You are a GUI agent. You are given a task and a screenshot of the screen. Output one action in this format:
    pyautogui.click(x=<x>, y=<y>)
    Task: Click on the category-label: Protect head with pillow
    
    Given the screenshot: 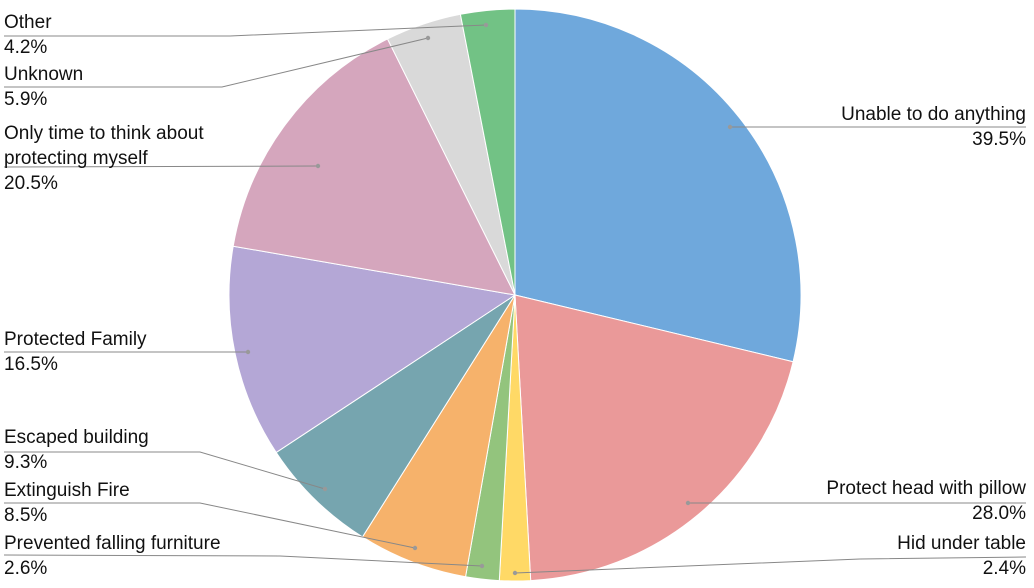 What is the action you would take?
    pyautogui.click(x=926, y=488)
    